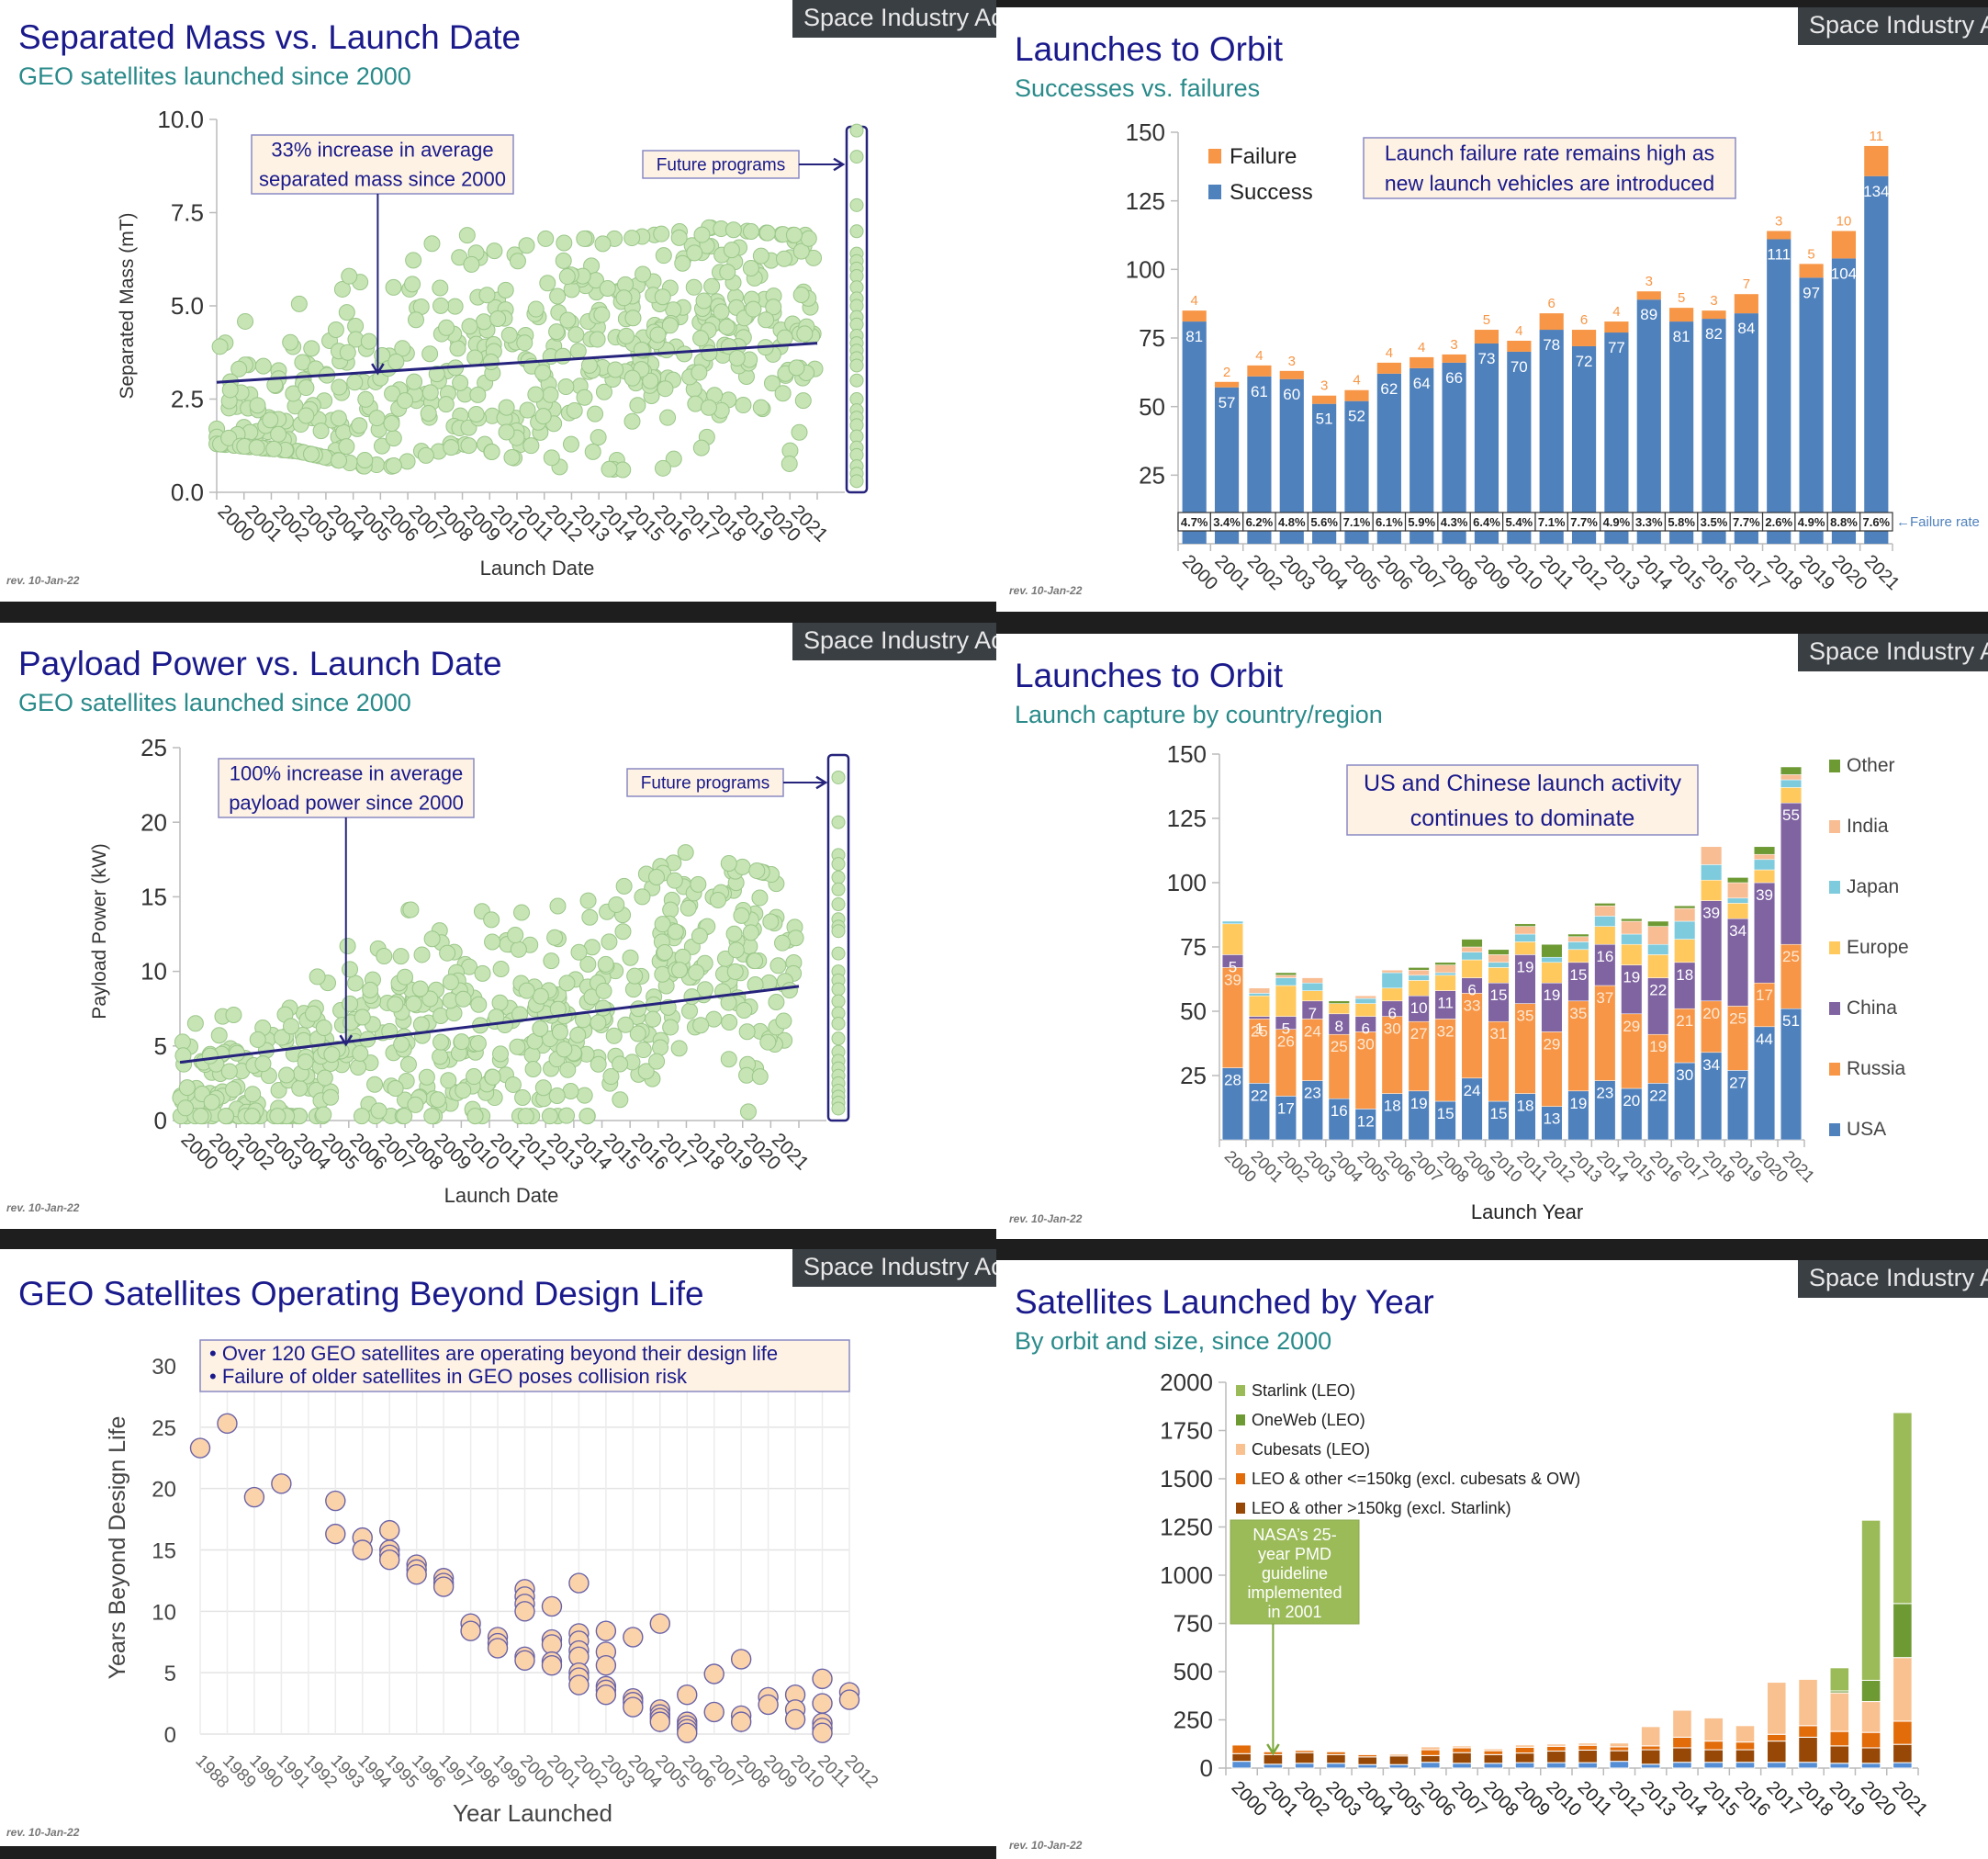 The width and height of the screenshot is (1988, 1859). Describe the element at coordinates (1533, 1798) in the screenshot. I see `x-tick-label: 2009` at that location.